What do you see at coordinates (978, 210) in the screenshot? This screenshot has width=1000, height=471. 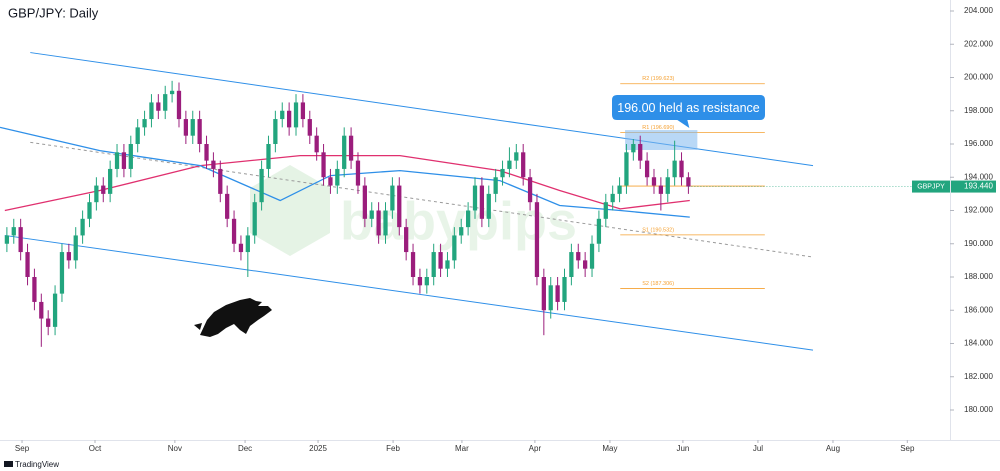 I see `y-tick-label: 192.000` at bounding box center [978, 210].